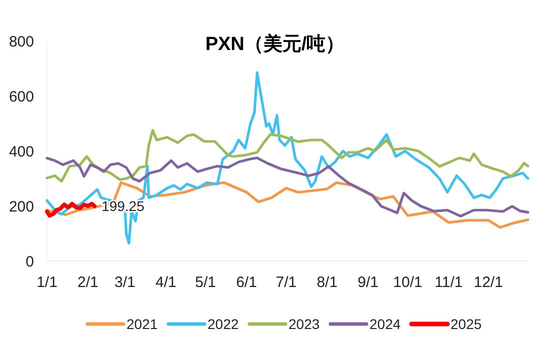  Describe the element at coordinates (21, 151) in the screenshot. I see `y-tick-label: 400` at that location.